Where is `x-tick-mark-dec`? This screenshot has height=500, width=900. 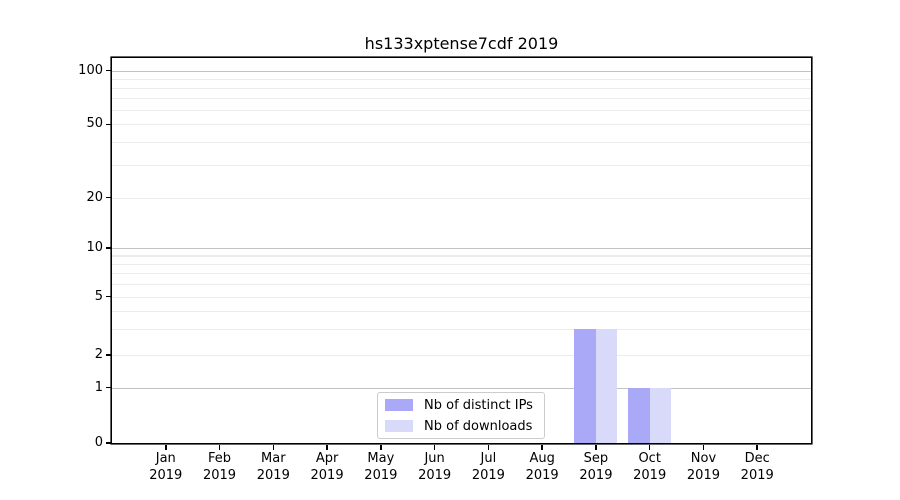
x-tick-mark-dec is located at coordinates (757, 447).